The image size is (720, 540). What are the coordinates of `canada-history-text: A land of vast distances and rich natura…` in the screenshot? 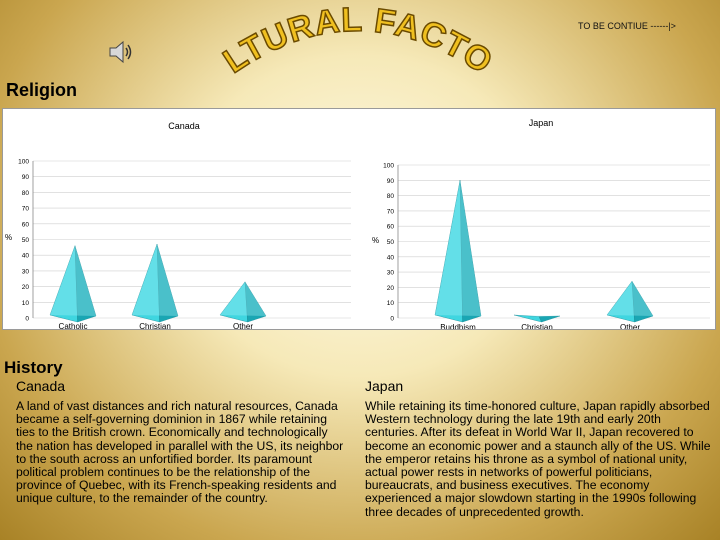 It's located at (180, 452).